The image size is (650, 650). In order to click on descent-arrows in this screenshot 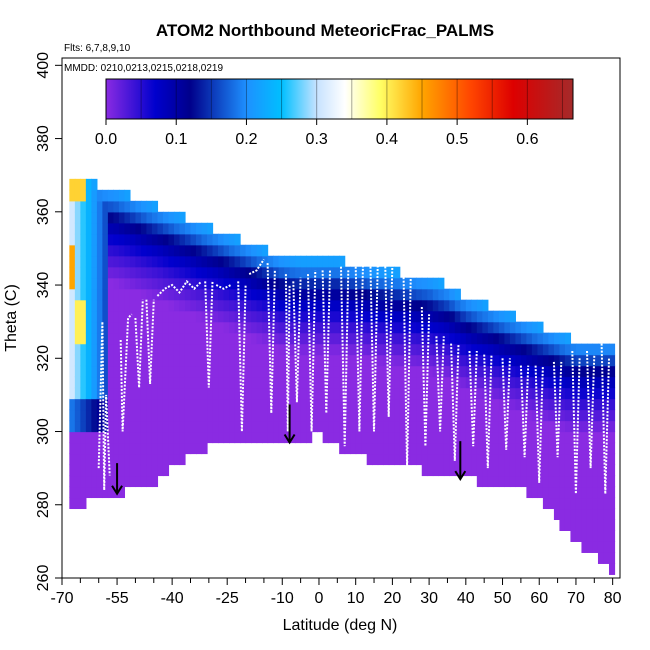, I will do `click(289, 450)`.